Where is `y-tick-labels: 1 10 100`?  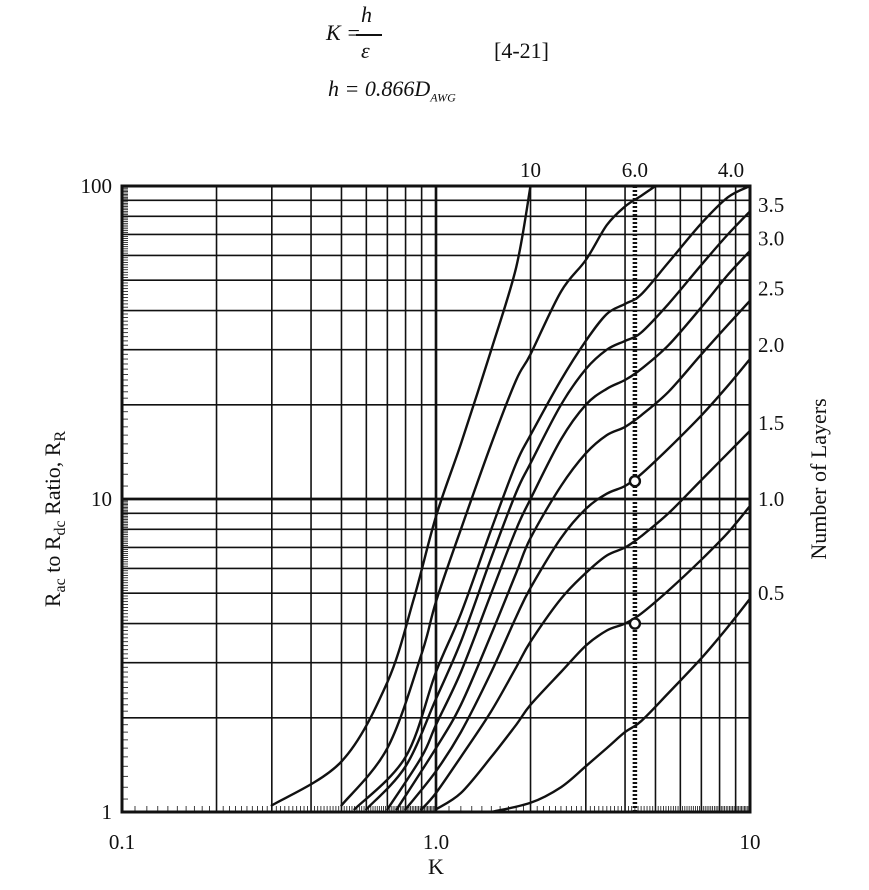
y-tick-labels: 1 10 100 is located at coordinates (97, 499).